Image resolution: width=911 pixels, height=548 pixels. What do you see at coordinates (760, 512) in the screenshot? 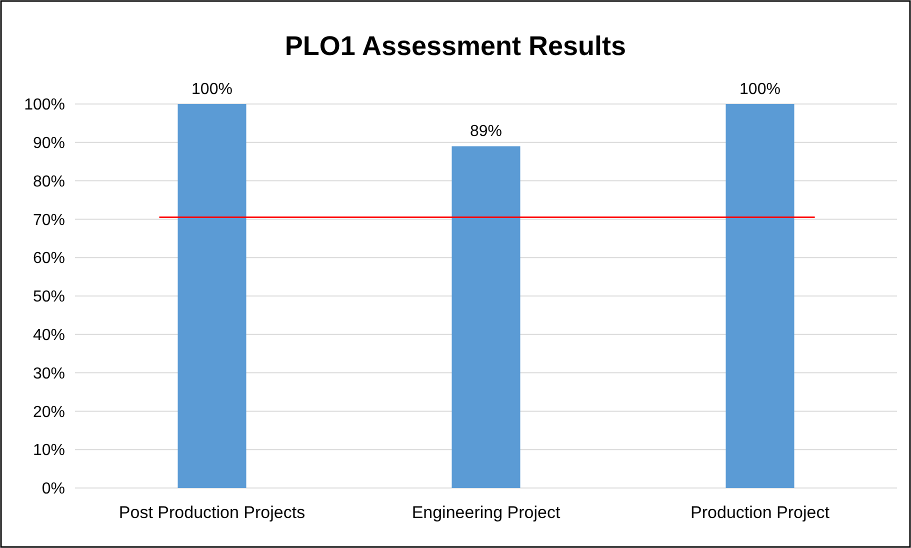
I see `x-tick-label: Production Project` at bounding box center [760, 512].